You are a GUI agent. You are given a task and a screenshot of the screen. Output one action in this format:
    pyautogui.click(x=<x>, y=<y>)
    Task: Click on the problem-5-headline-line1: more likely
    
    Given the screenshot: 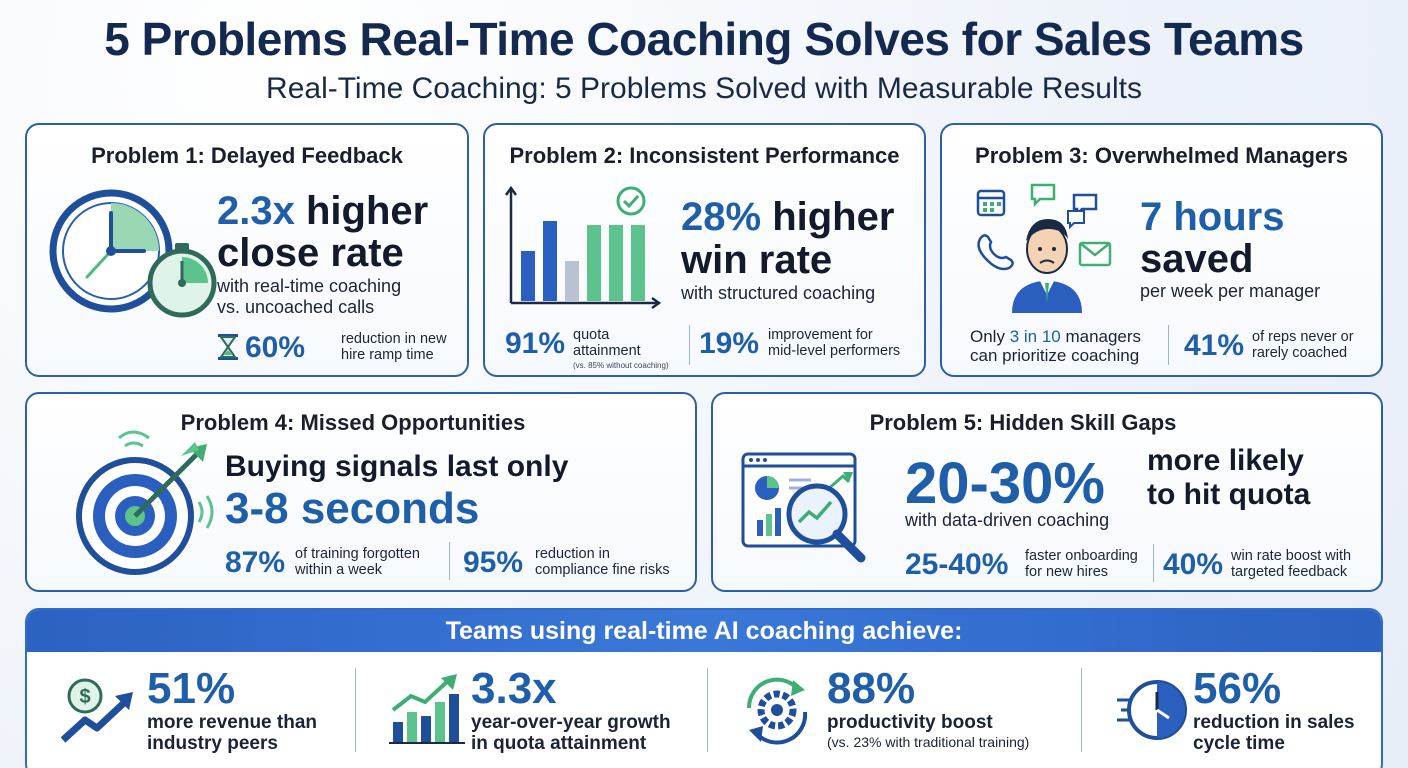 What is the action you would take?
    pyautogui.click(x=1225, y=460)
    